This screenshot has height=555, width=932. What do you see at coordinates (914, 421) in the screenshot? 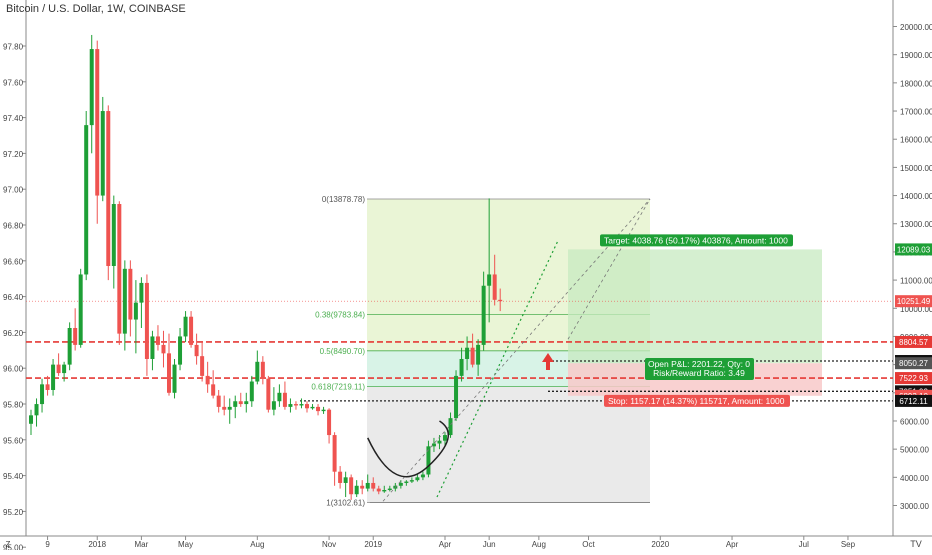
I see `price-tick-label: 6000.00` at bounding box center [914, 421].